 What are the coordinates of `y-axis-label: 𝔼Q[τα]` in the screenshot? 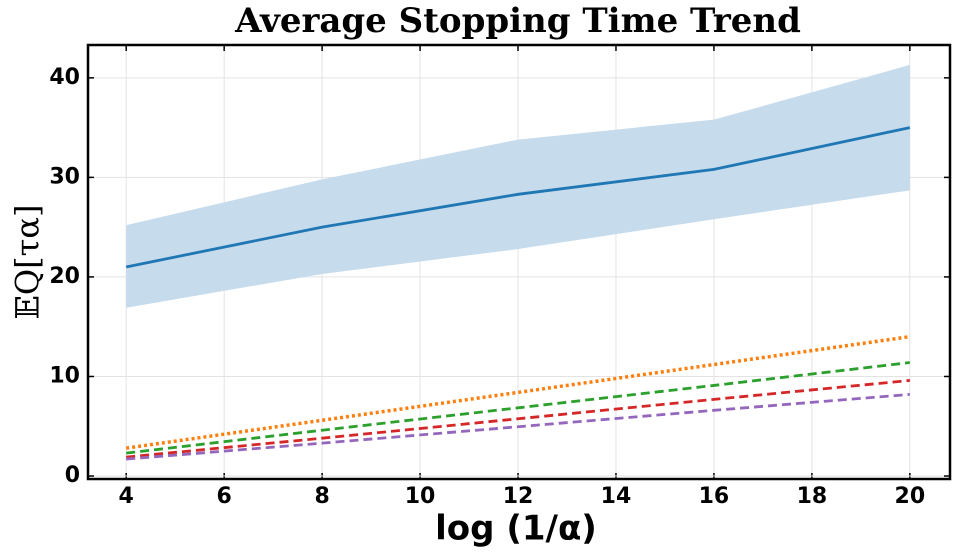 It's located at (28, 262).